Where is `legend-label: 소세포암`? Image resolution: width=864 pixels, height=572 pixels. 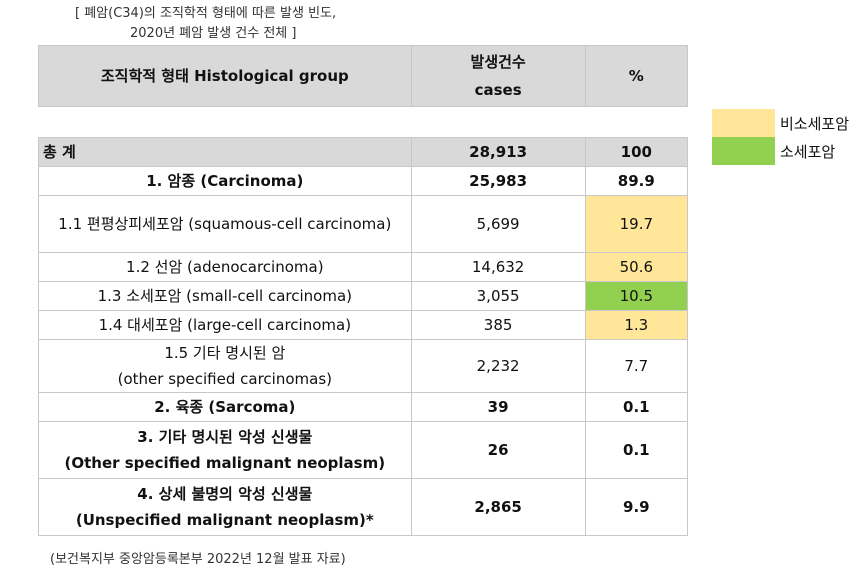 legend-label: 소세포암 is located at coordinates (808, 151).